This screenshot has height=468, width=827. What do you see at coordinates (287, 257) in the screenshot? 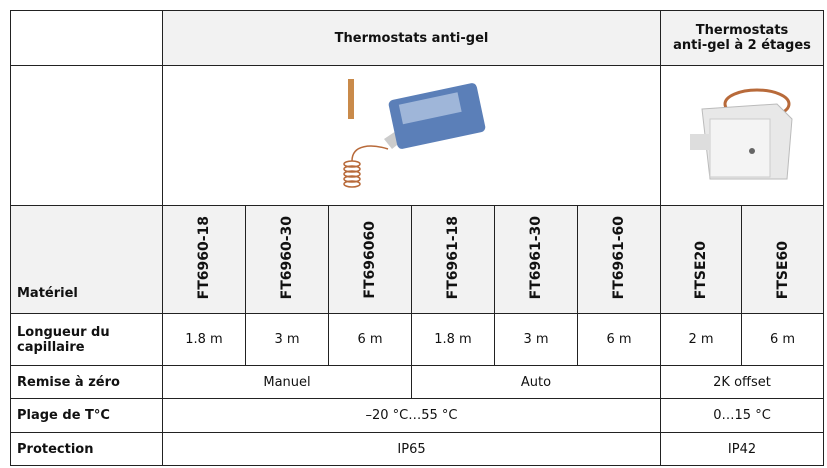
I see `model-name: FT6960-30` at bounding box center [287, 257].